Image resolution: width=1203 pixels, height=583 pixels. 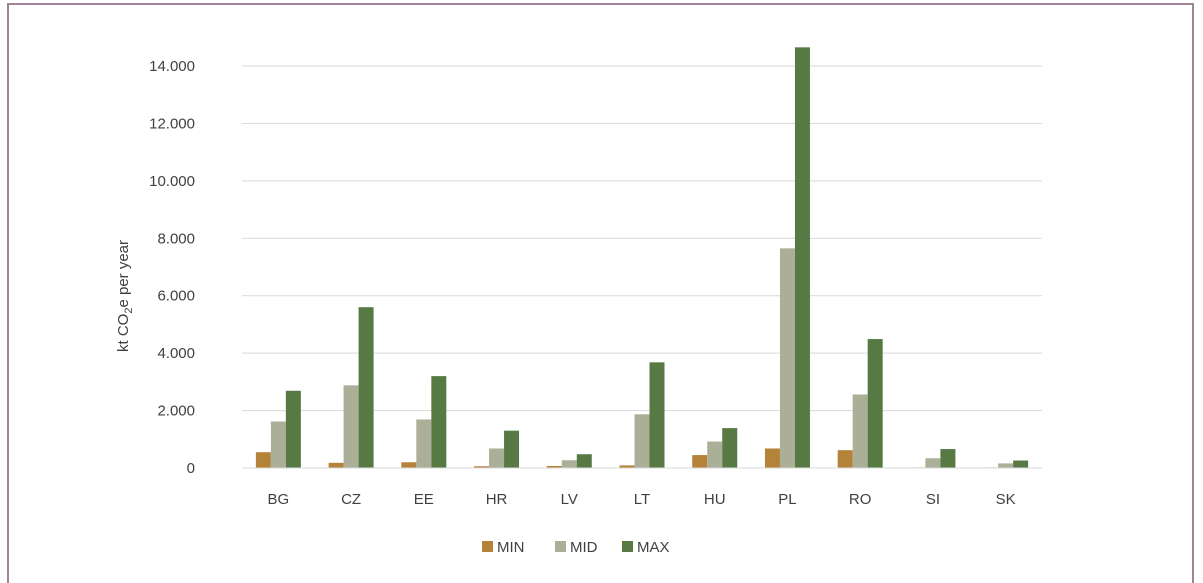 I want to click on x-axis-categories: BG CZ EE HR LV LT HU PL RO SI SK, so click(x=642, y=499).